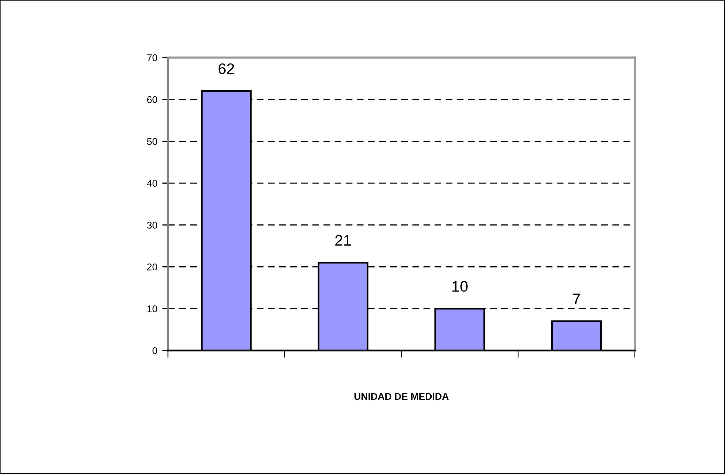 The width and height of the screenshot is (725, 474). Describe the element at coordinates (226, 69) in the screenshot. I see `data-label: 62` at that location.